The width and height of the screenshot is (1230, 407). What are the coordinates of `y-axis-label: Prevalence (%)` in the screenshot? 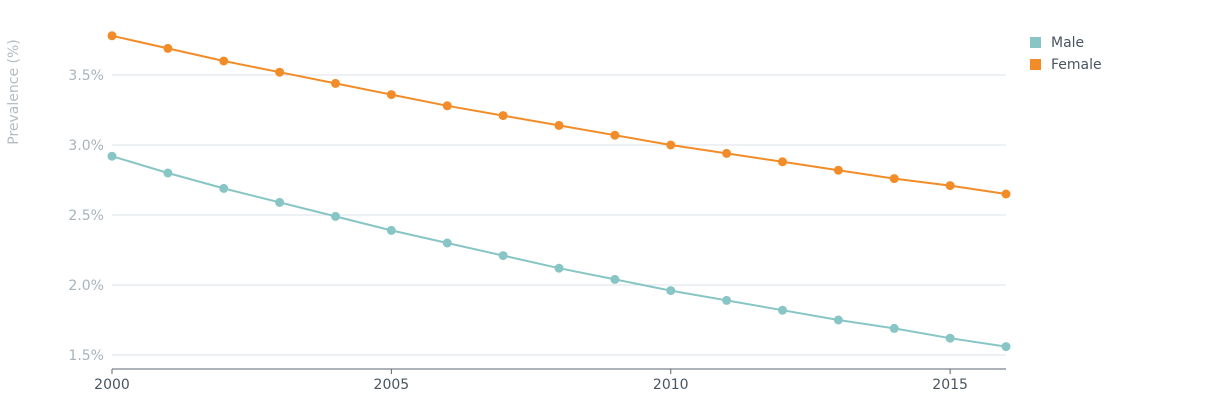 It's located at (14, 92).